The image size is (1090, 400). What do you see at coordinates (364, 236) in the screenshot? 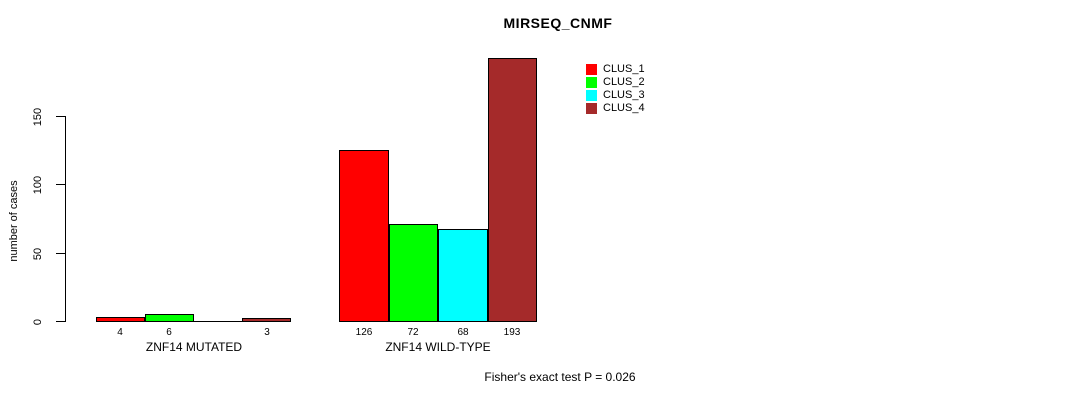
I see `bar-clus_1-wildtype` at bounding box center [364, 236].